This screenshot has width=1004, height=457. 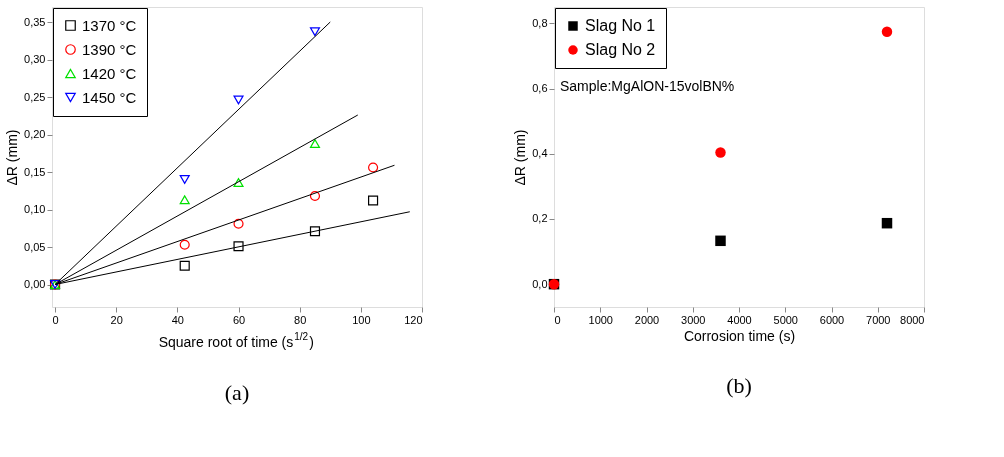 What do you see at coordinates (237, 392) in the screenshot?
I see `text: (a)` at bounding box center [237, 392].